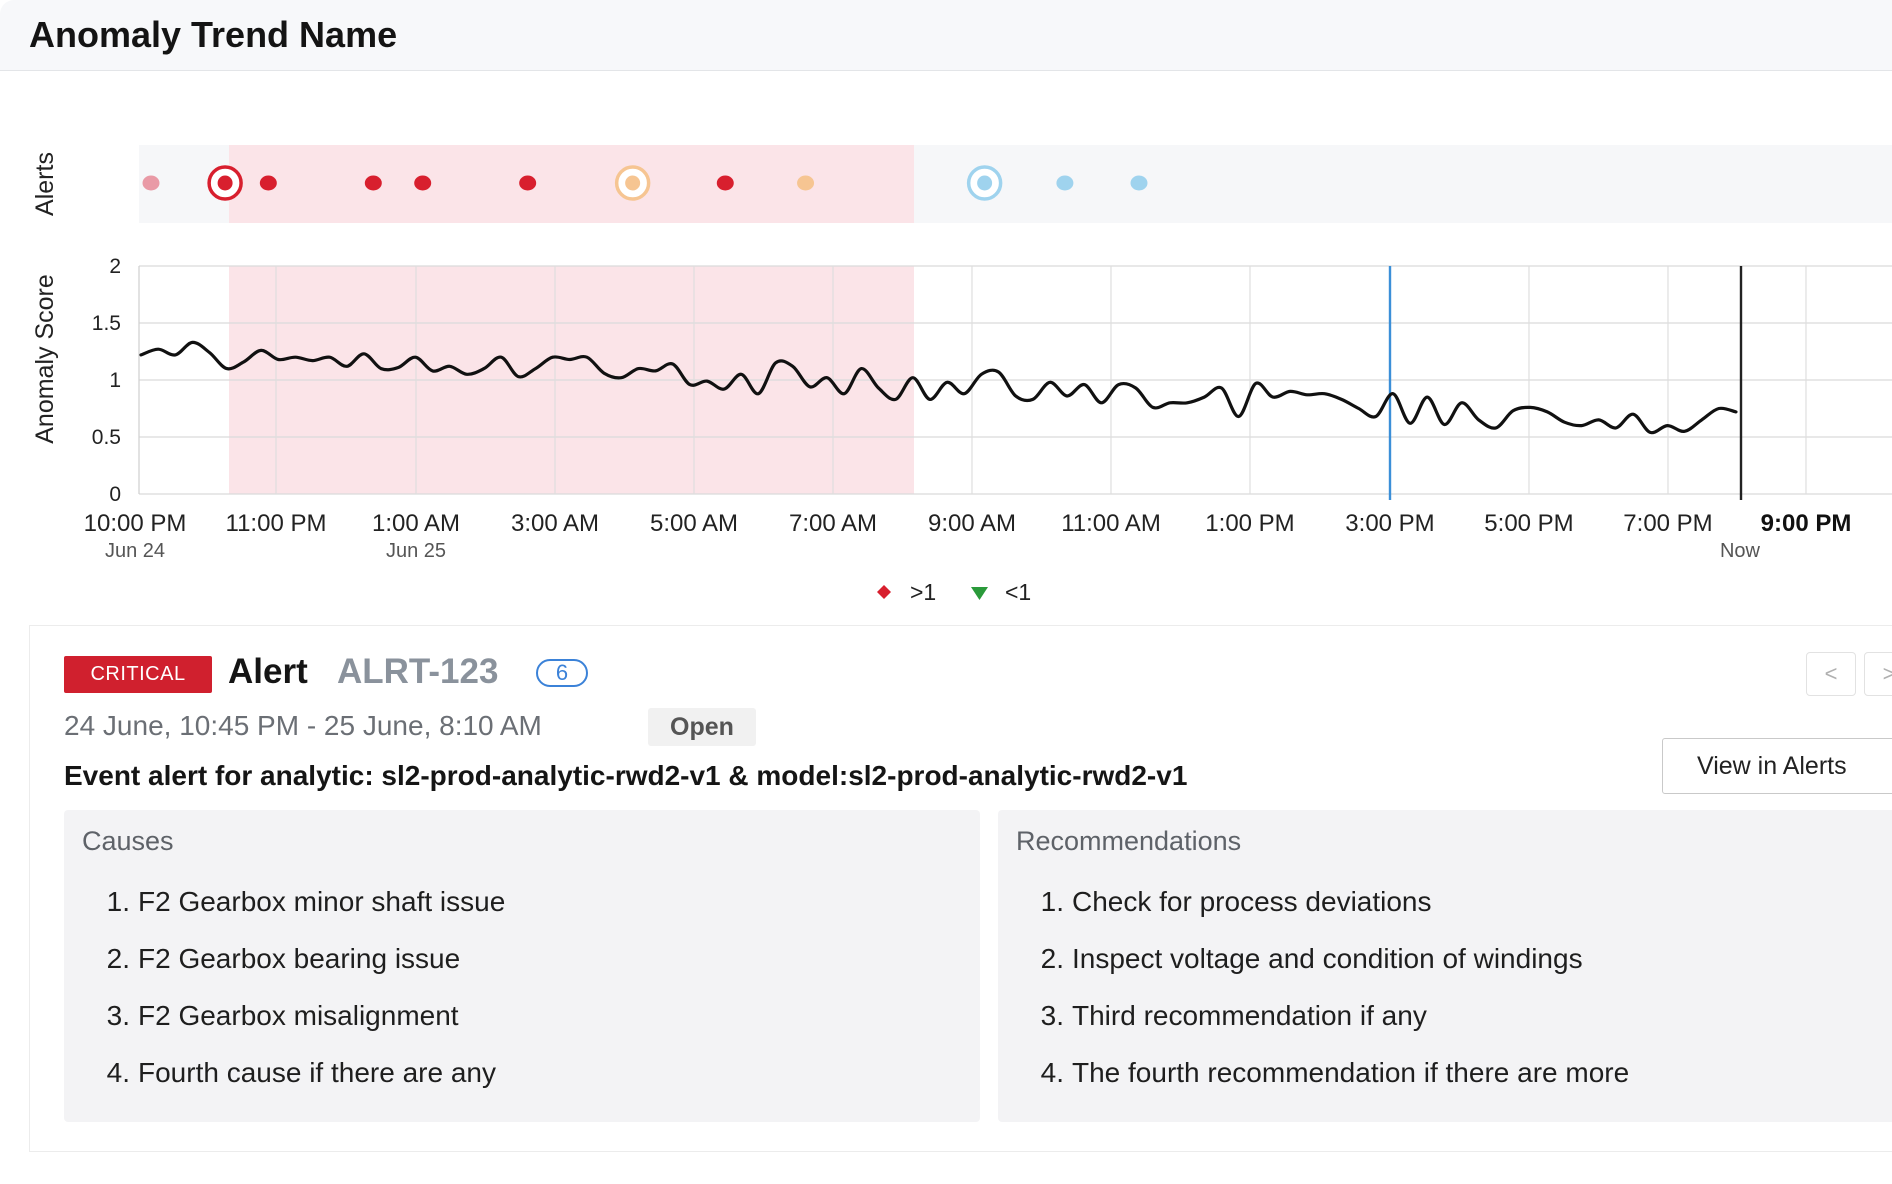  I want to click on alert-label: Alert, so click(268, 671).